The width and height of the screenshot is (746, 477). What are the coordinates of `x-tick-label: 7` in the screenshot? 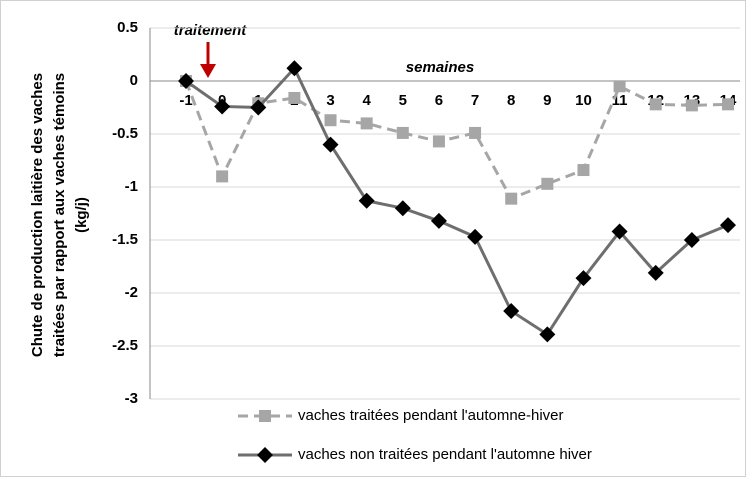 It's located at (475, 100).